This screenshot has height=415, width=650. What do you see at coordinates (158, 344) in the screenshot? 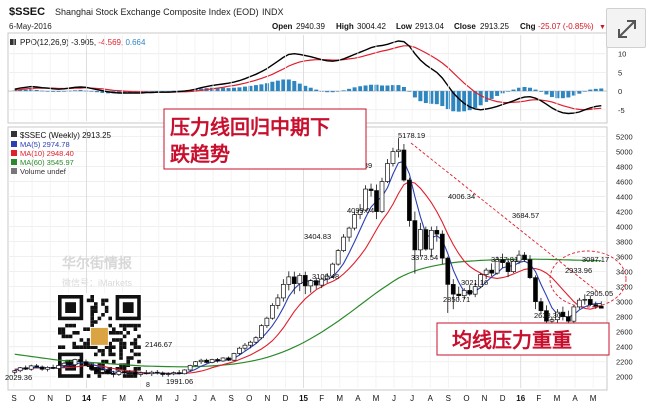
I see `price-point-label: 2146.67` at bounding box center [158, 344].